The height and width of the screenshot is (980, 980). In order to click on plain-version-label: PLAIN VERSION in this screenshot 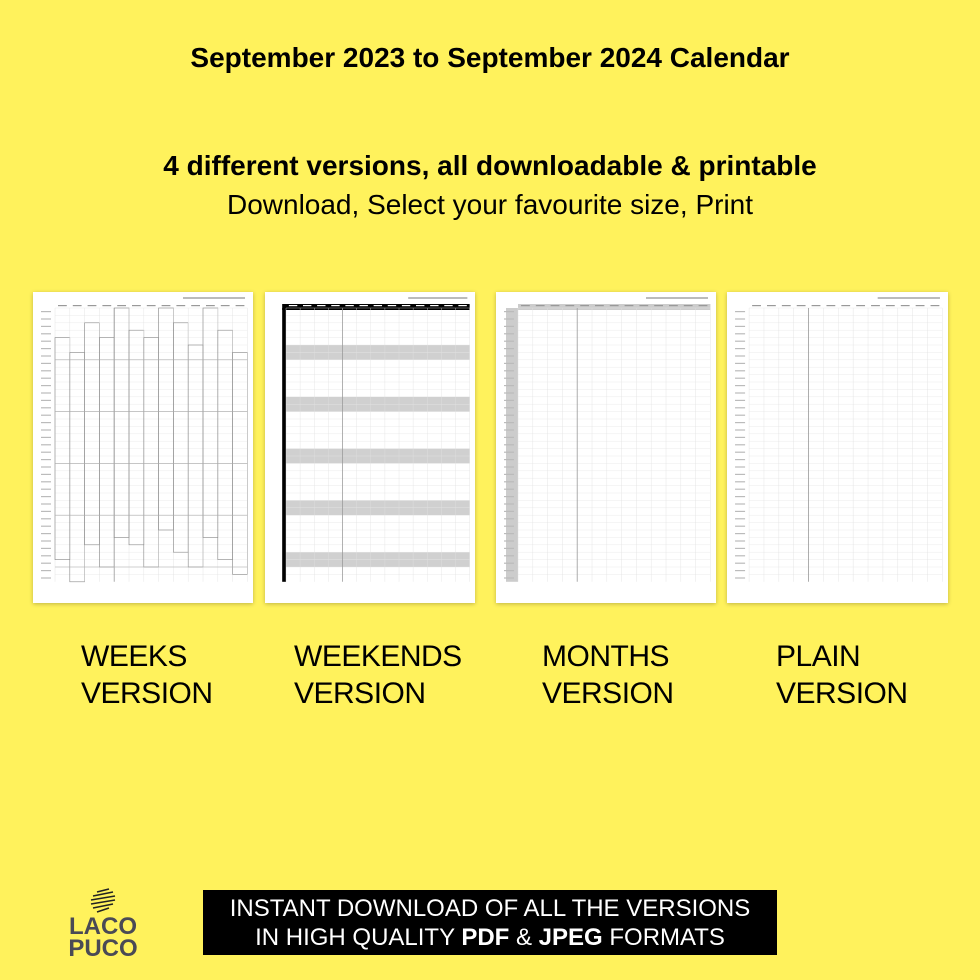, I will do `click(842, 675)`.